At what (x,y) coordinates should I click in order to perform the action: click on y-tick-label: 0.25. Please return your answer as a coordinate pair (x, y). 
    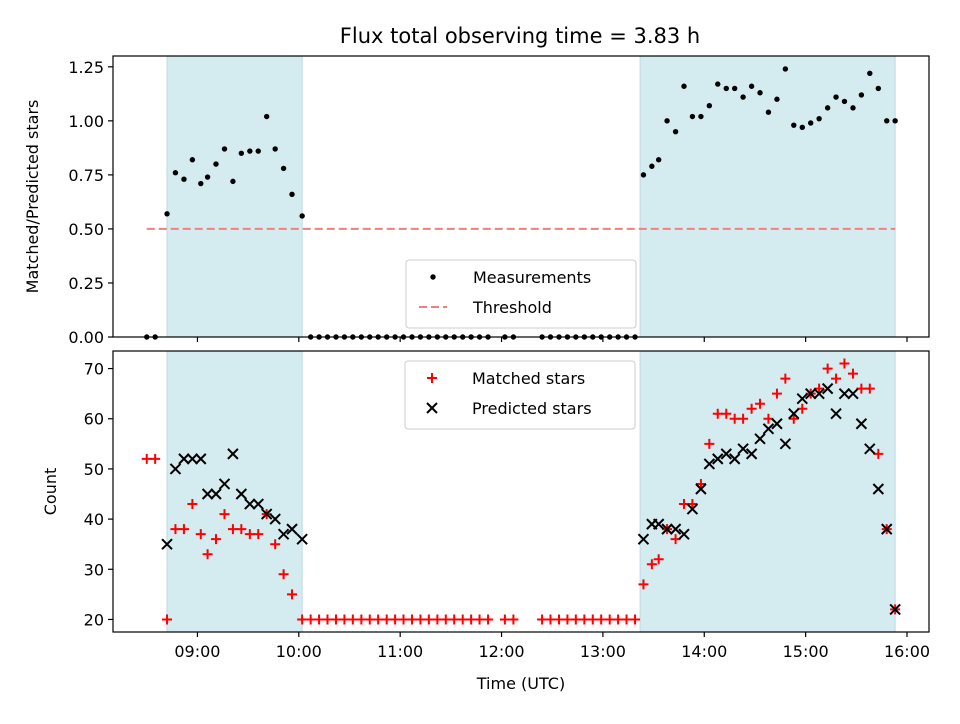
    Looking at the image, I should click on (86, 283).